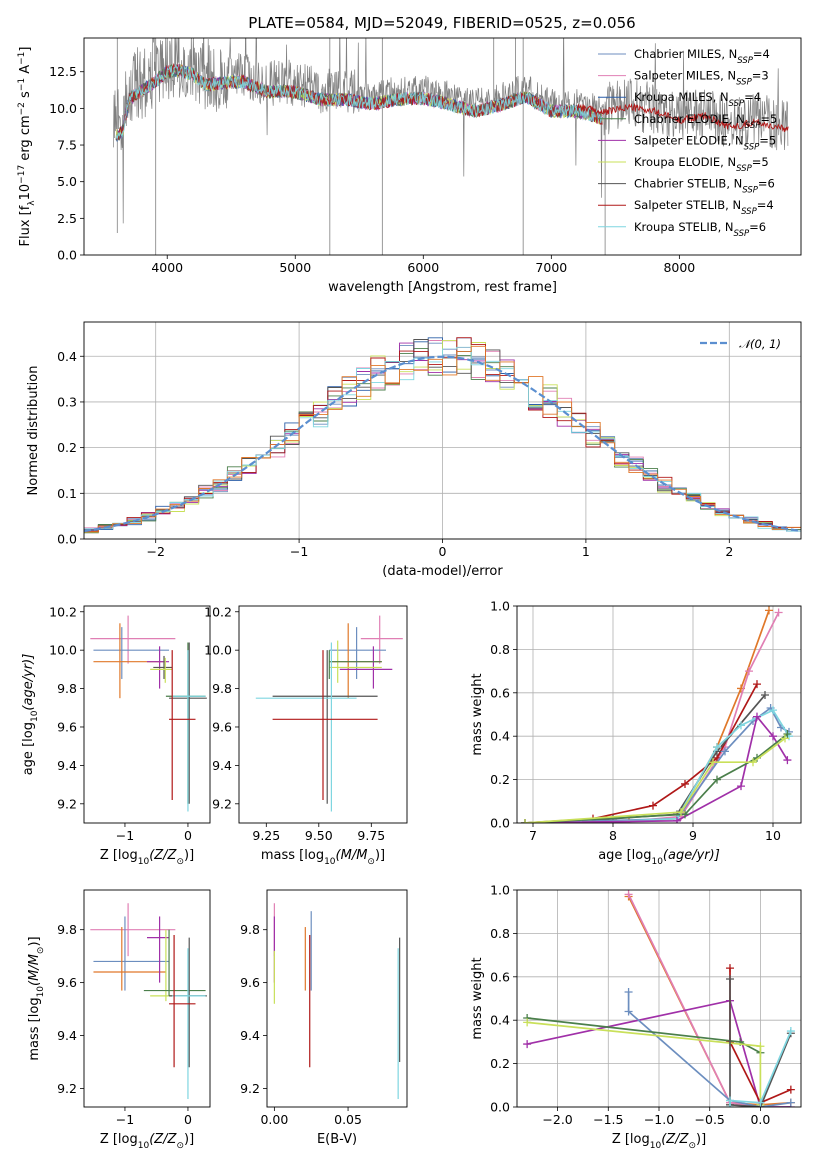  I want to click on xlabel-sub: 10, so click(144, 1146).